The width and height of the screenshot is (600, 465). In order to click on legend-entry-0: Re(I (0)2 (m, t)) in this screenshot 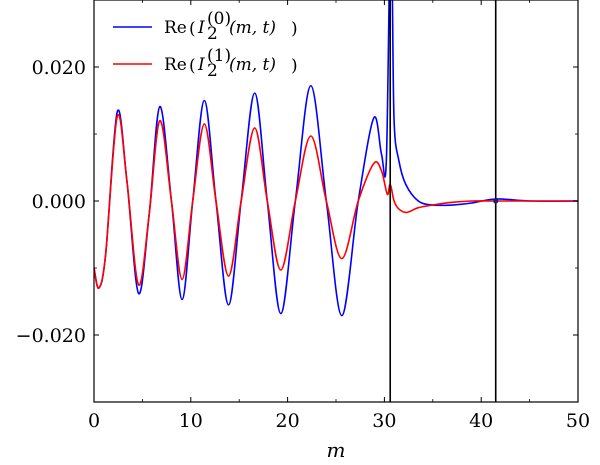, I will do `click(205, 26)`.